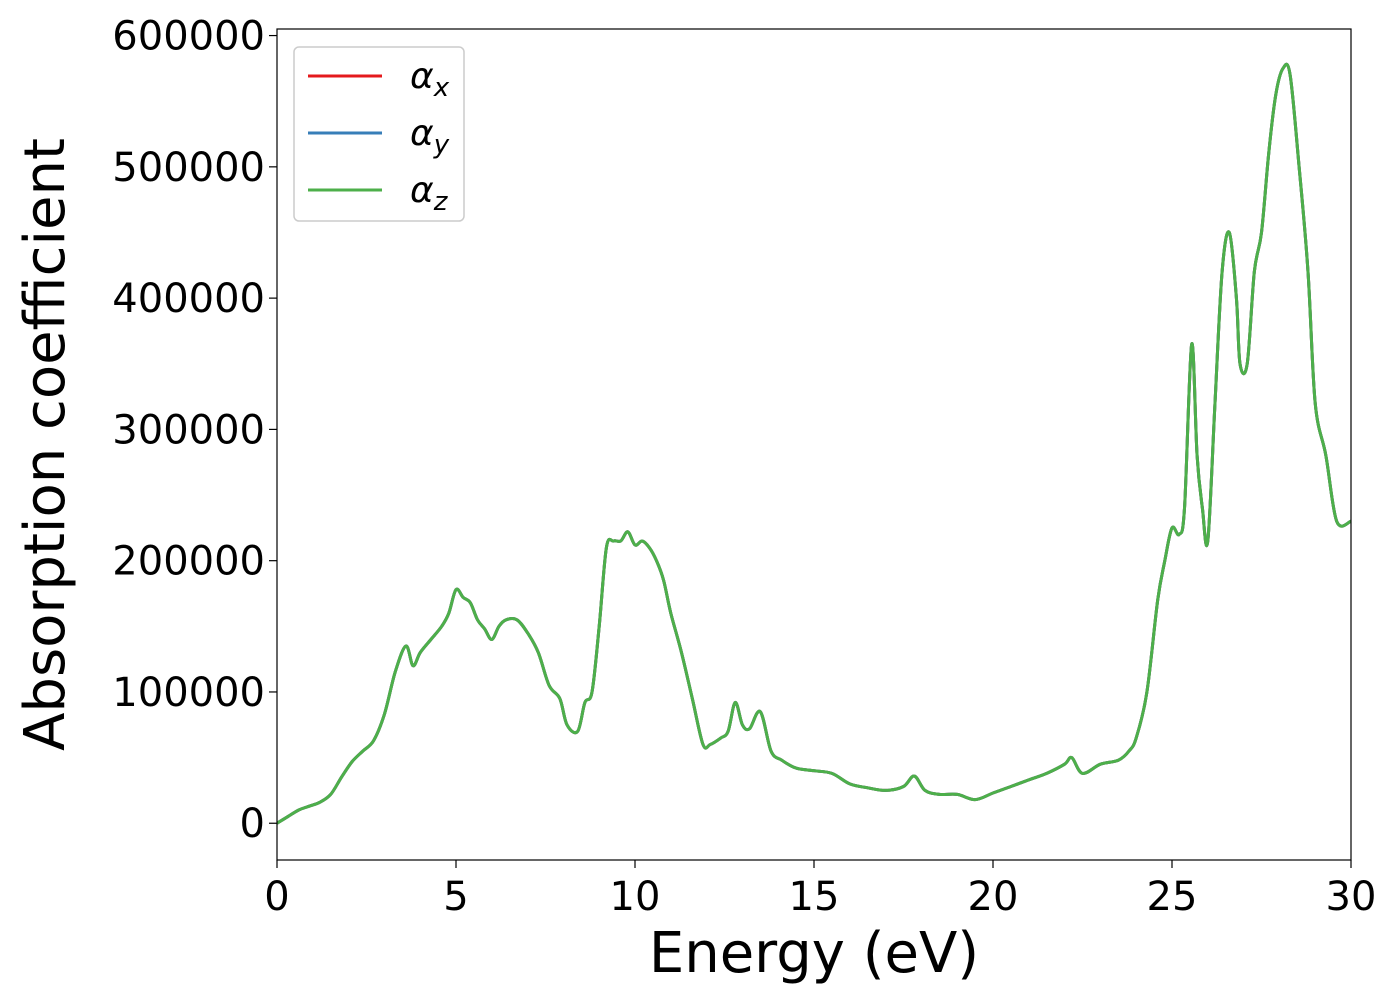 This screenshot has height=1000, width=1400. I want to click on x-axis-label: Energy (eV), so click(814, 953).